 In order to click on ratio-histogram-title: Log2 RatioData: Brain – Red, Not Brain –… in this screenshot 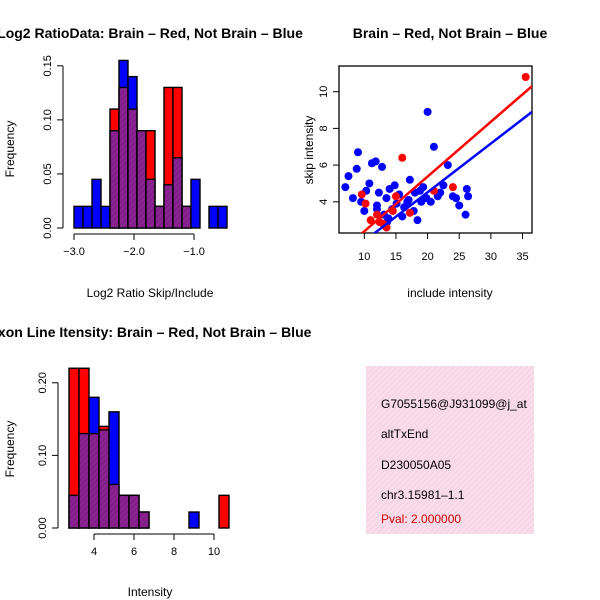, I will do `click(151, 33)`.